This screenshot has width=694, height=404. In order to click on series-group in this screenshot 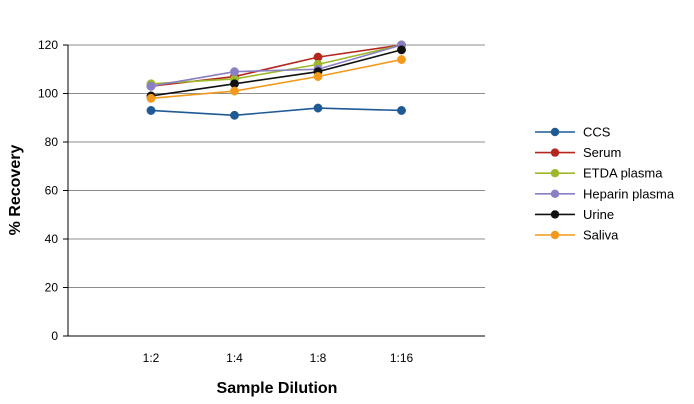, I will do `click(276, 80)`.